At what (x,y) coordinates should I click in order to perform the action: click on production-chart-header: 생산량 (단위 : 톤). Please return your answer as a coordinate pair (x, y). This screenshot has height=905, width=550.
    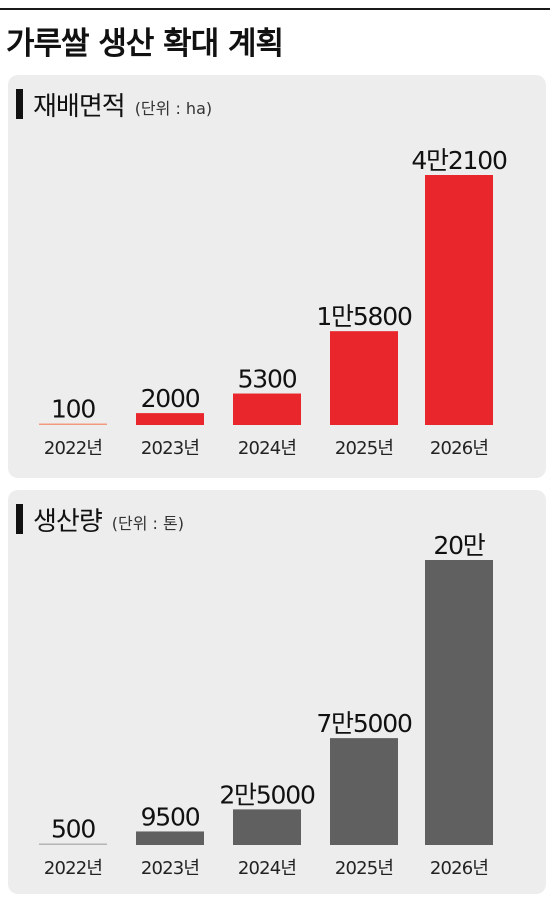
    Looking at the image, I should click on (100, 519).